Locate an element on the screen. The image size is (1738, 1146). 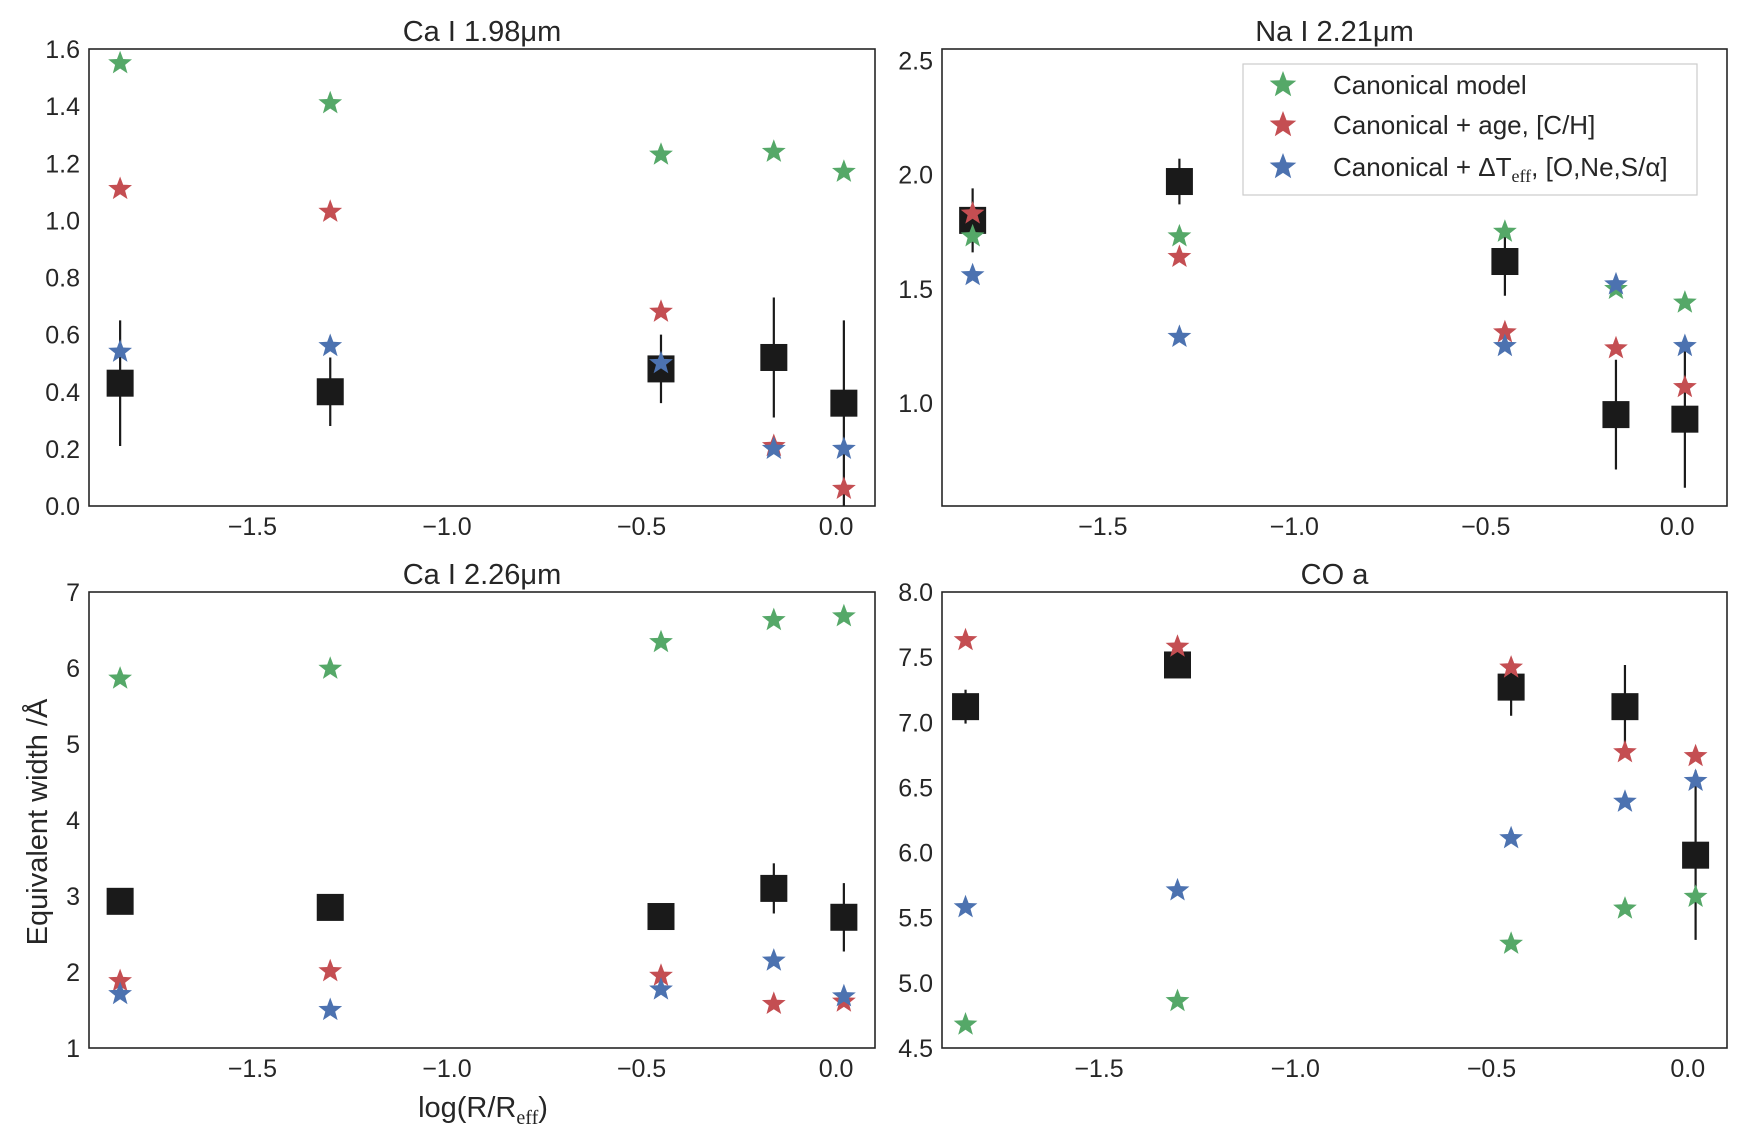
legend-label-age: Canonical + age, [C/H] is located at coordinates (1464, 125).